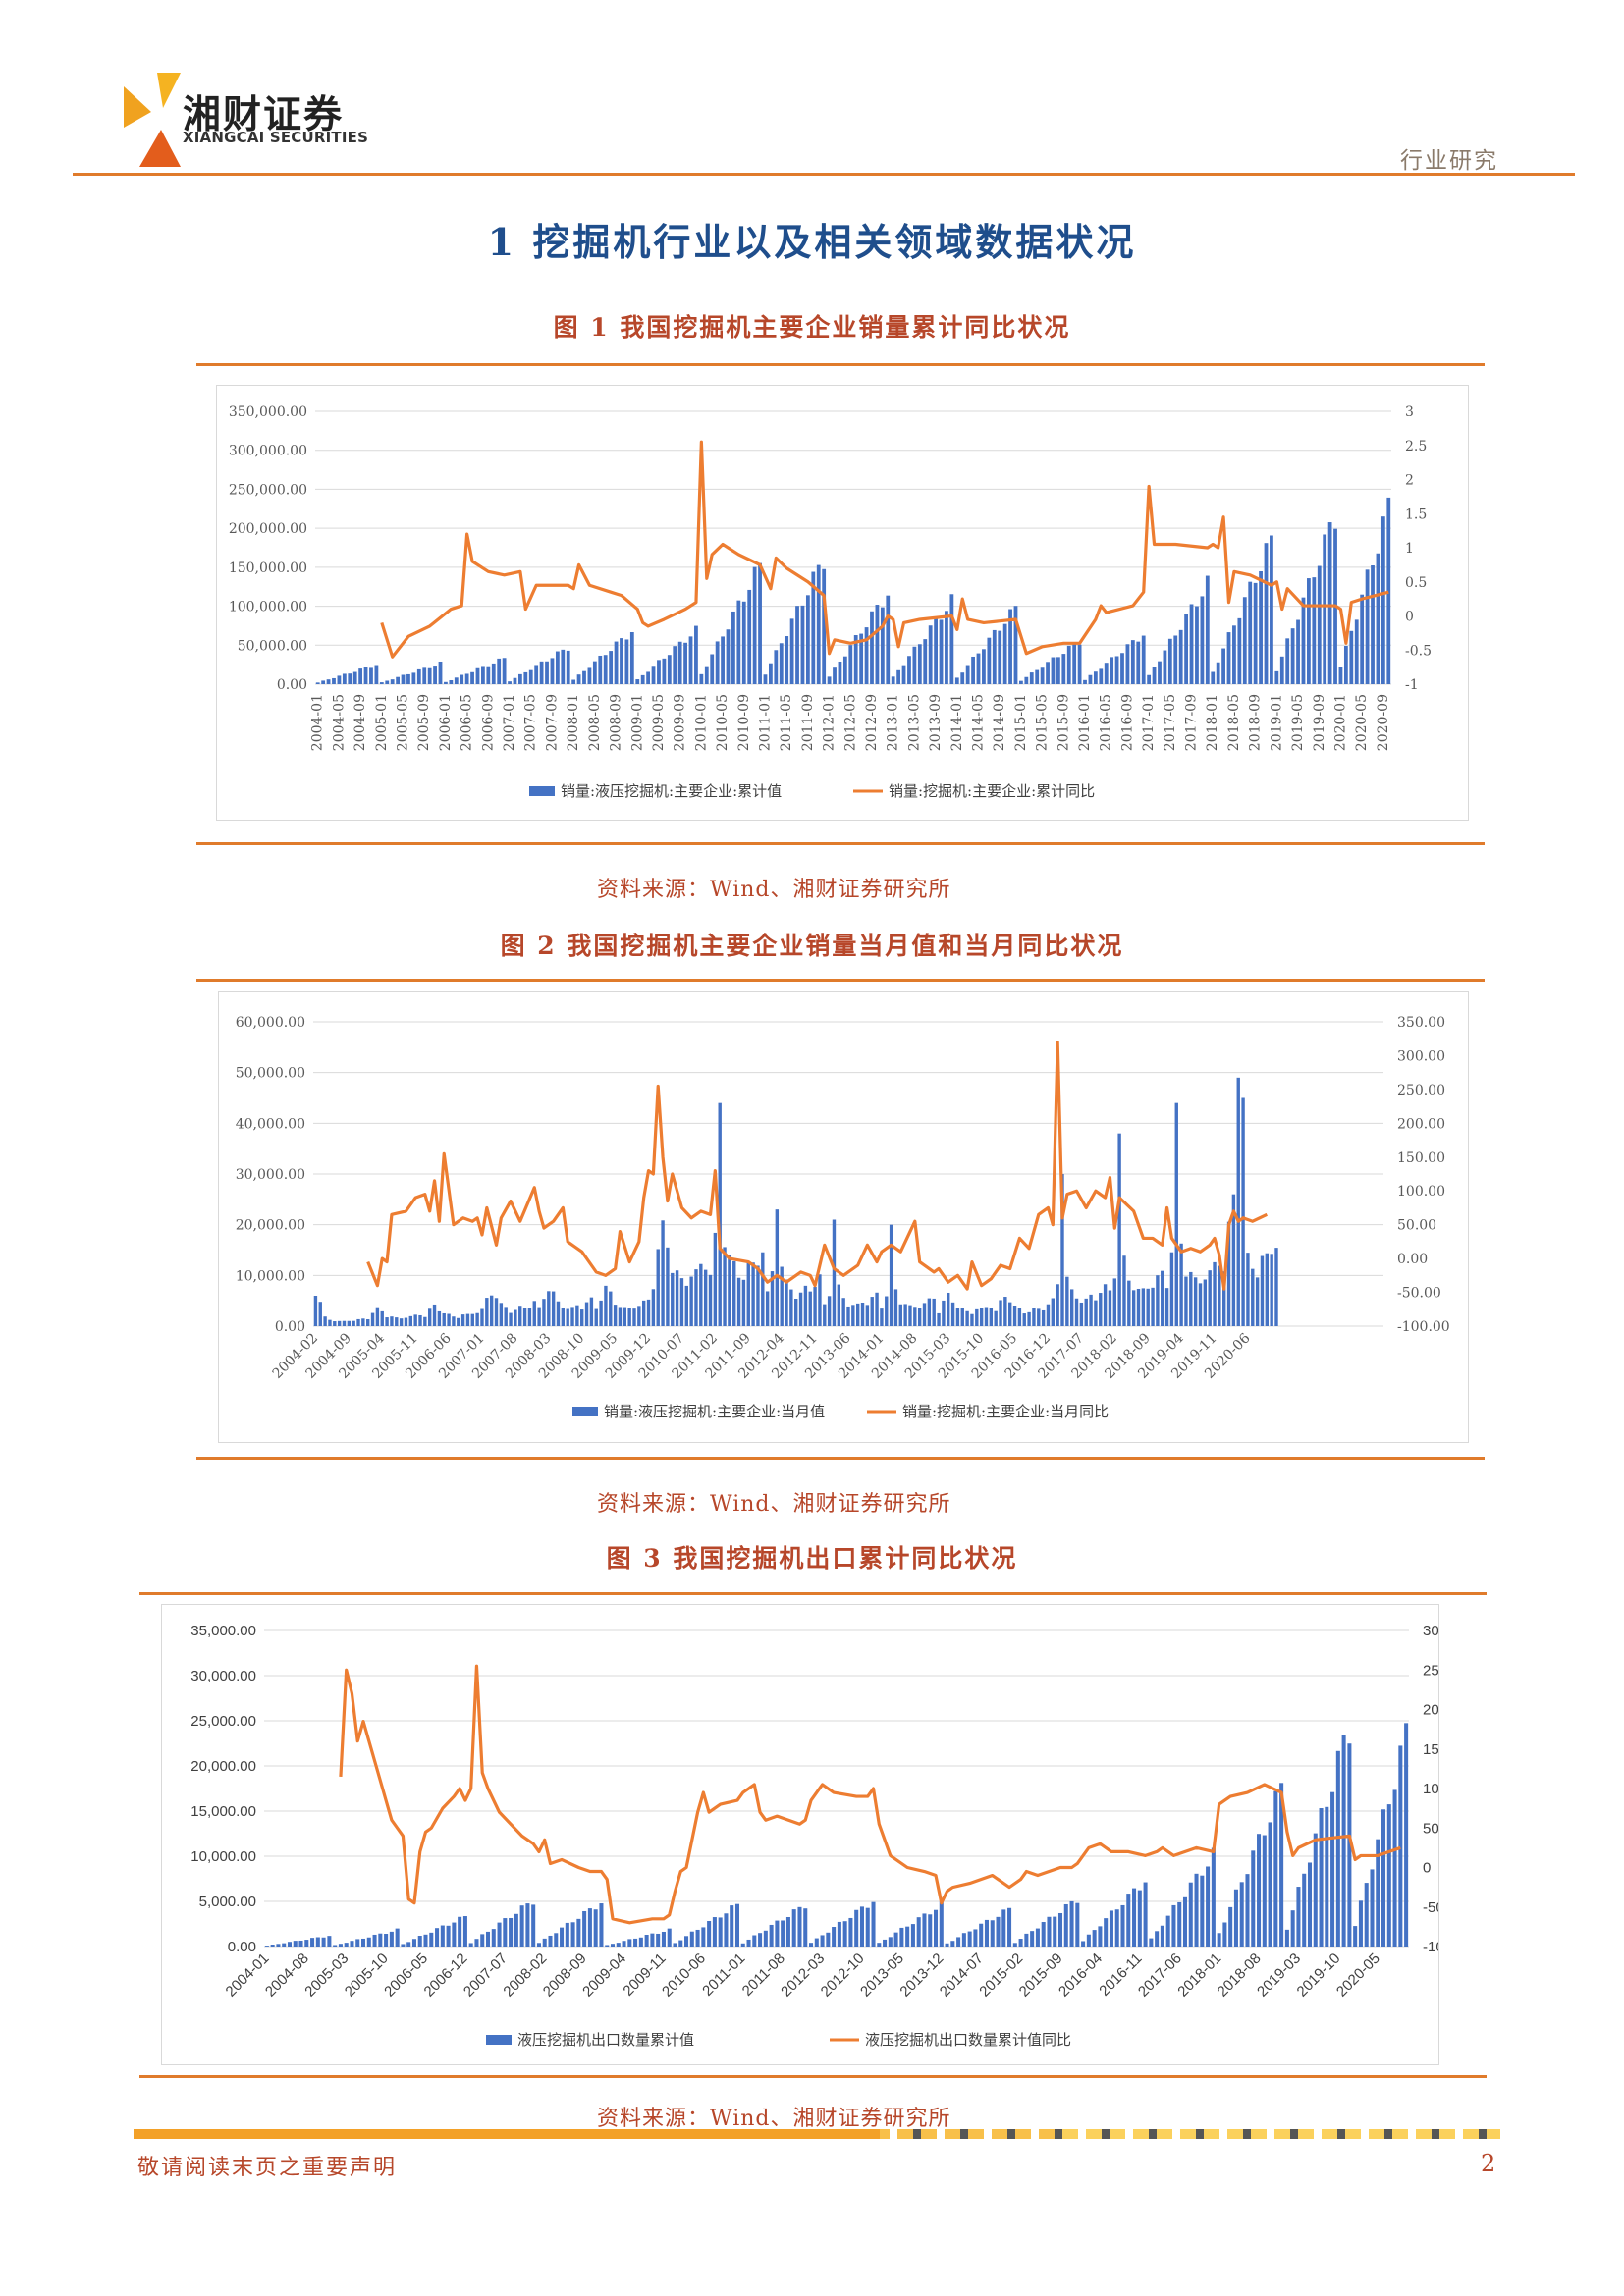  I want to click on y-right-tick-label: 50.00, so click(1416, 1226).